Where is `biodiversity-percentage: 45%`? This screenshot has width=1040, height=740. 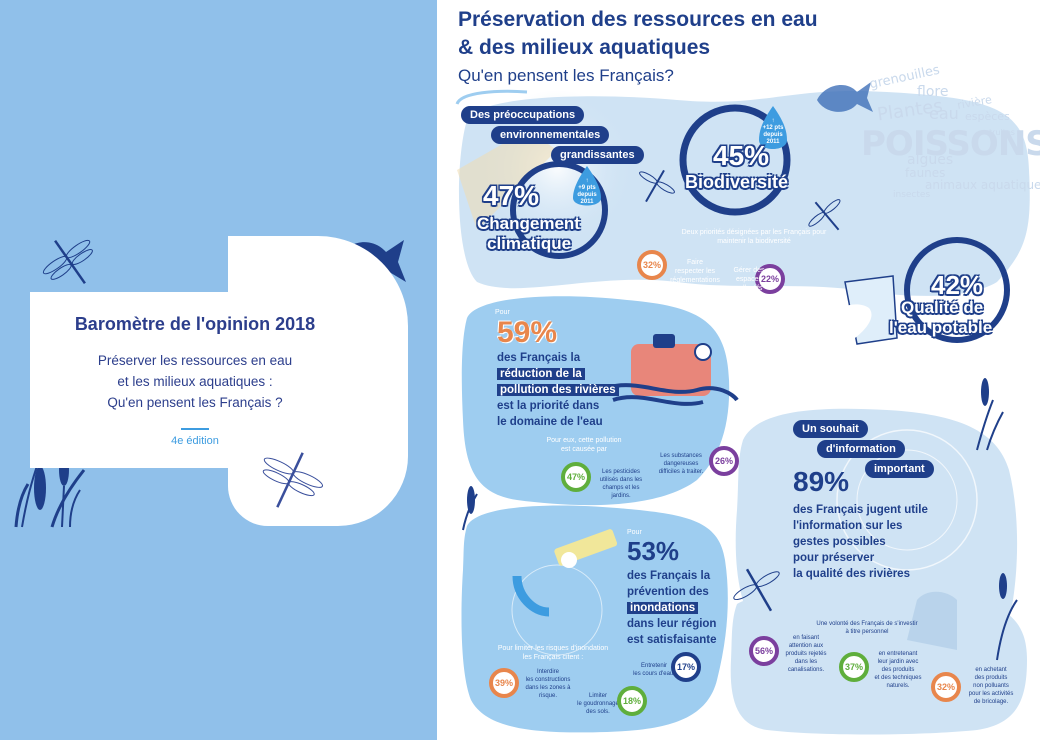 biodiversity-percentage: 45% is located at coordinates (741, 155).